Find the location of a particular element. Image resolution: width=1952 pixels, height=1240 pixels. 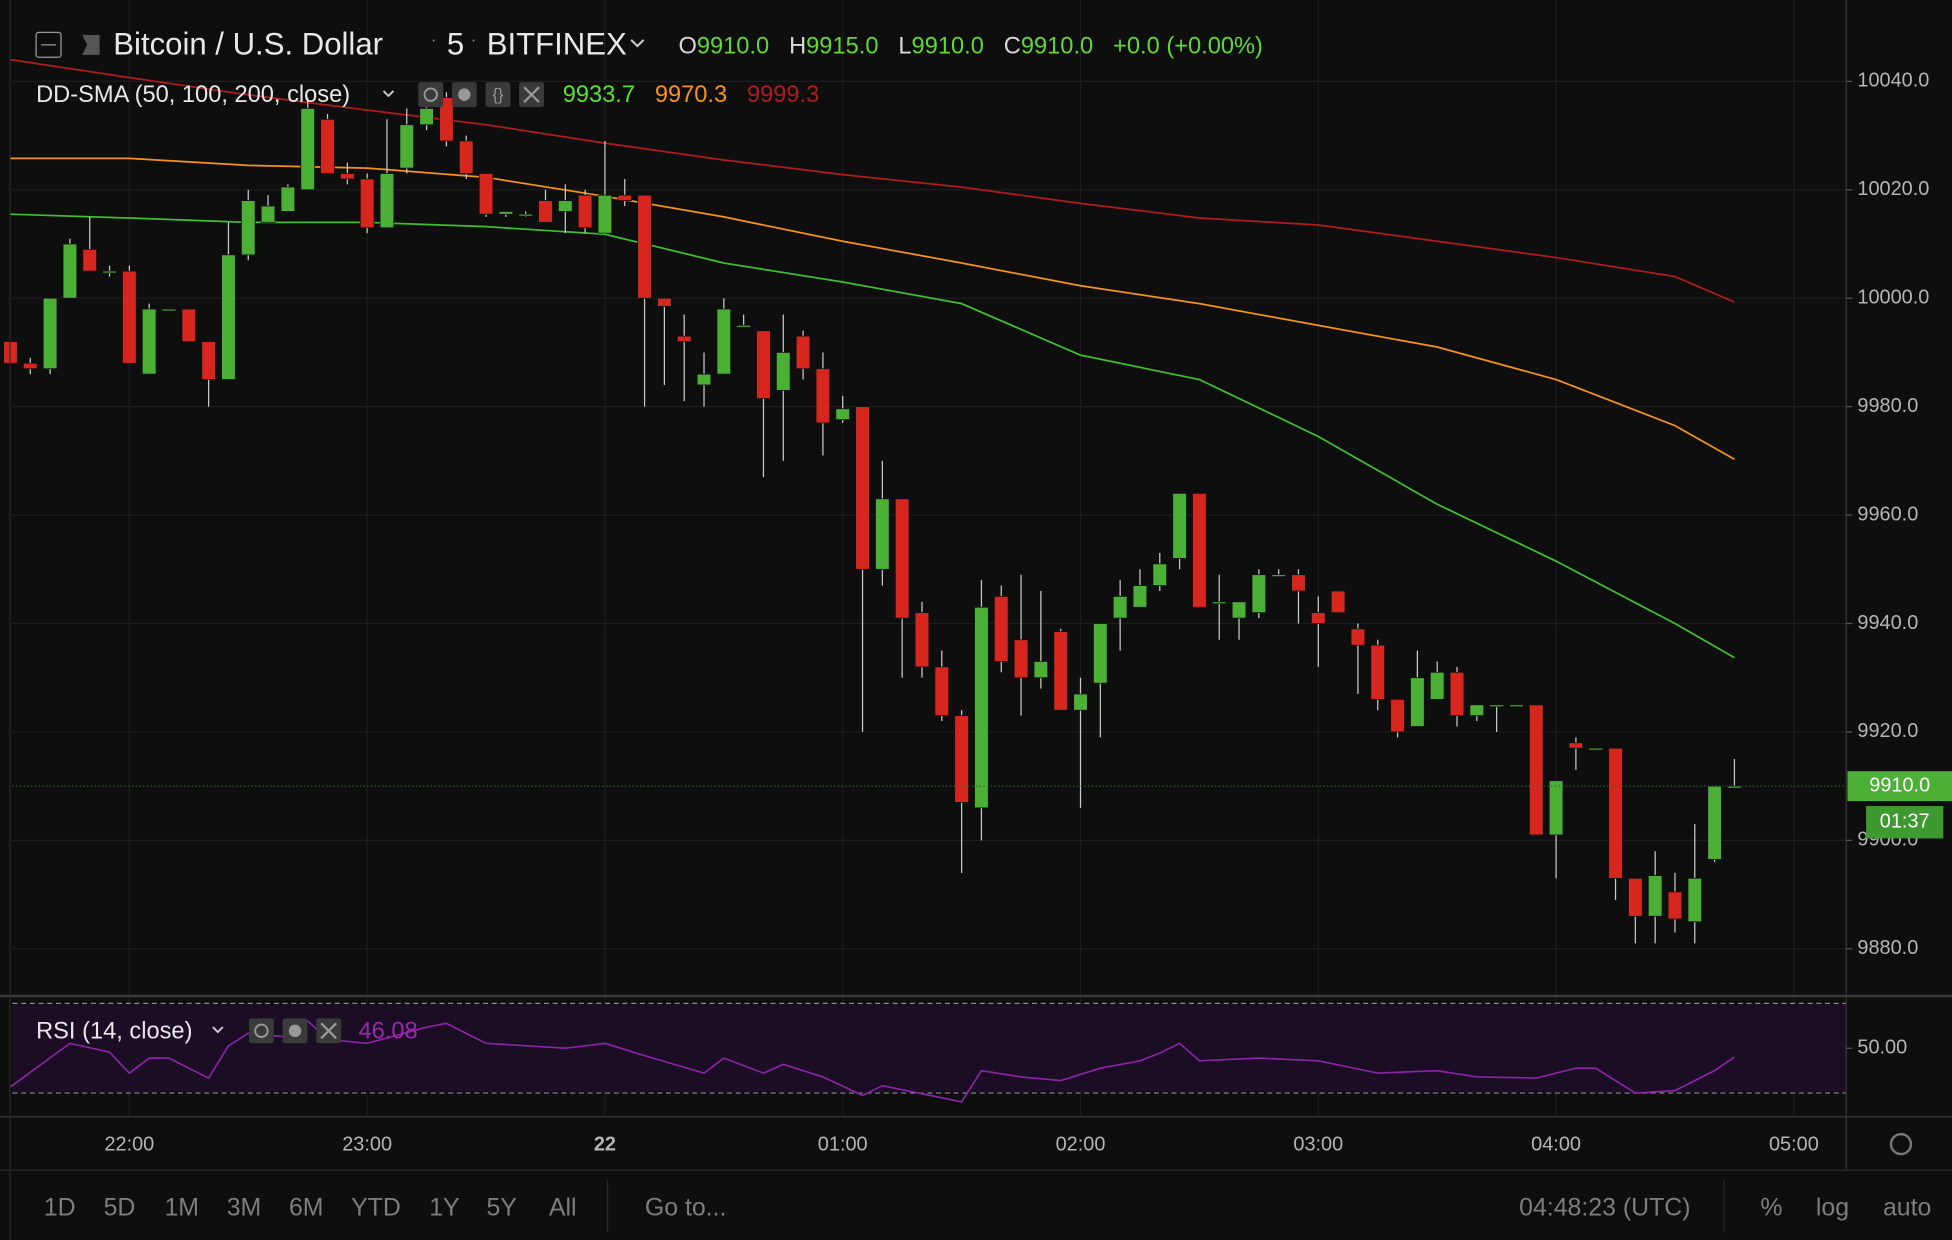

countdown-label: 01:37 is located at coordinates (1905, 822).